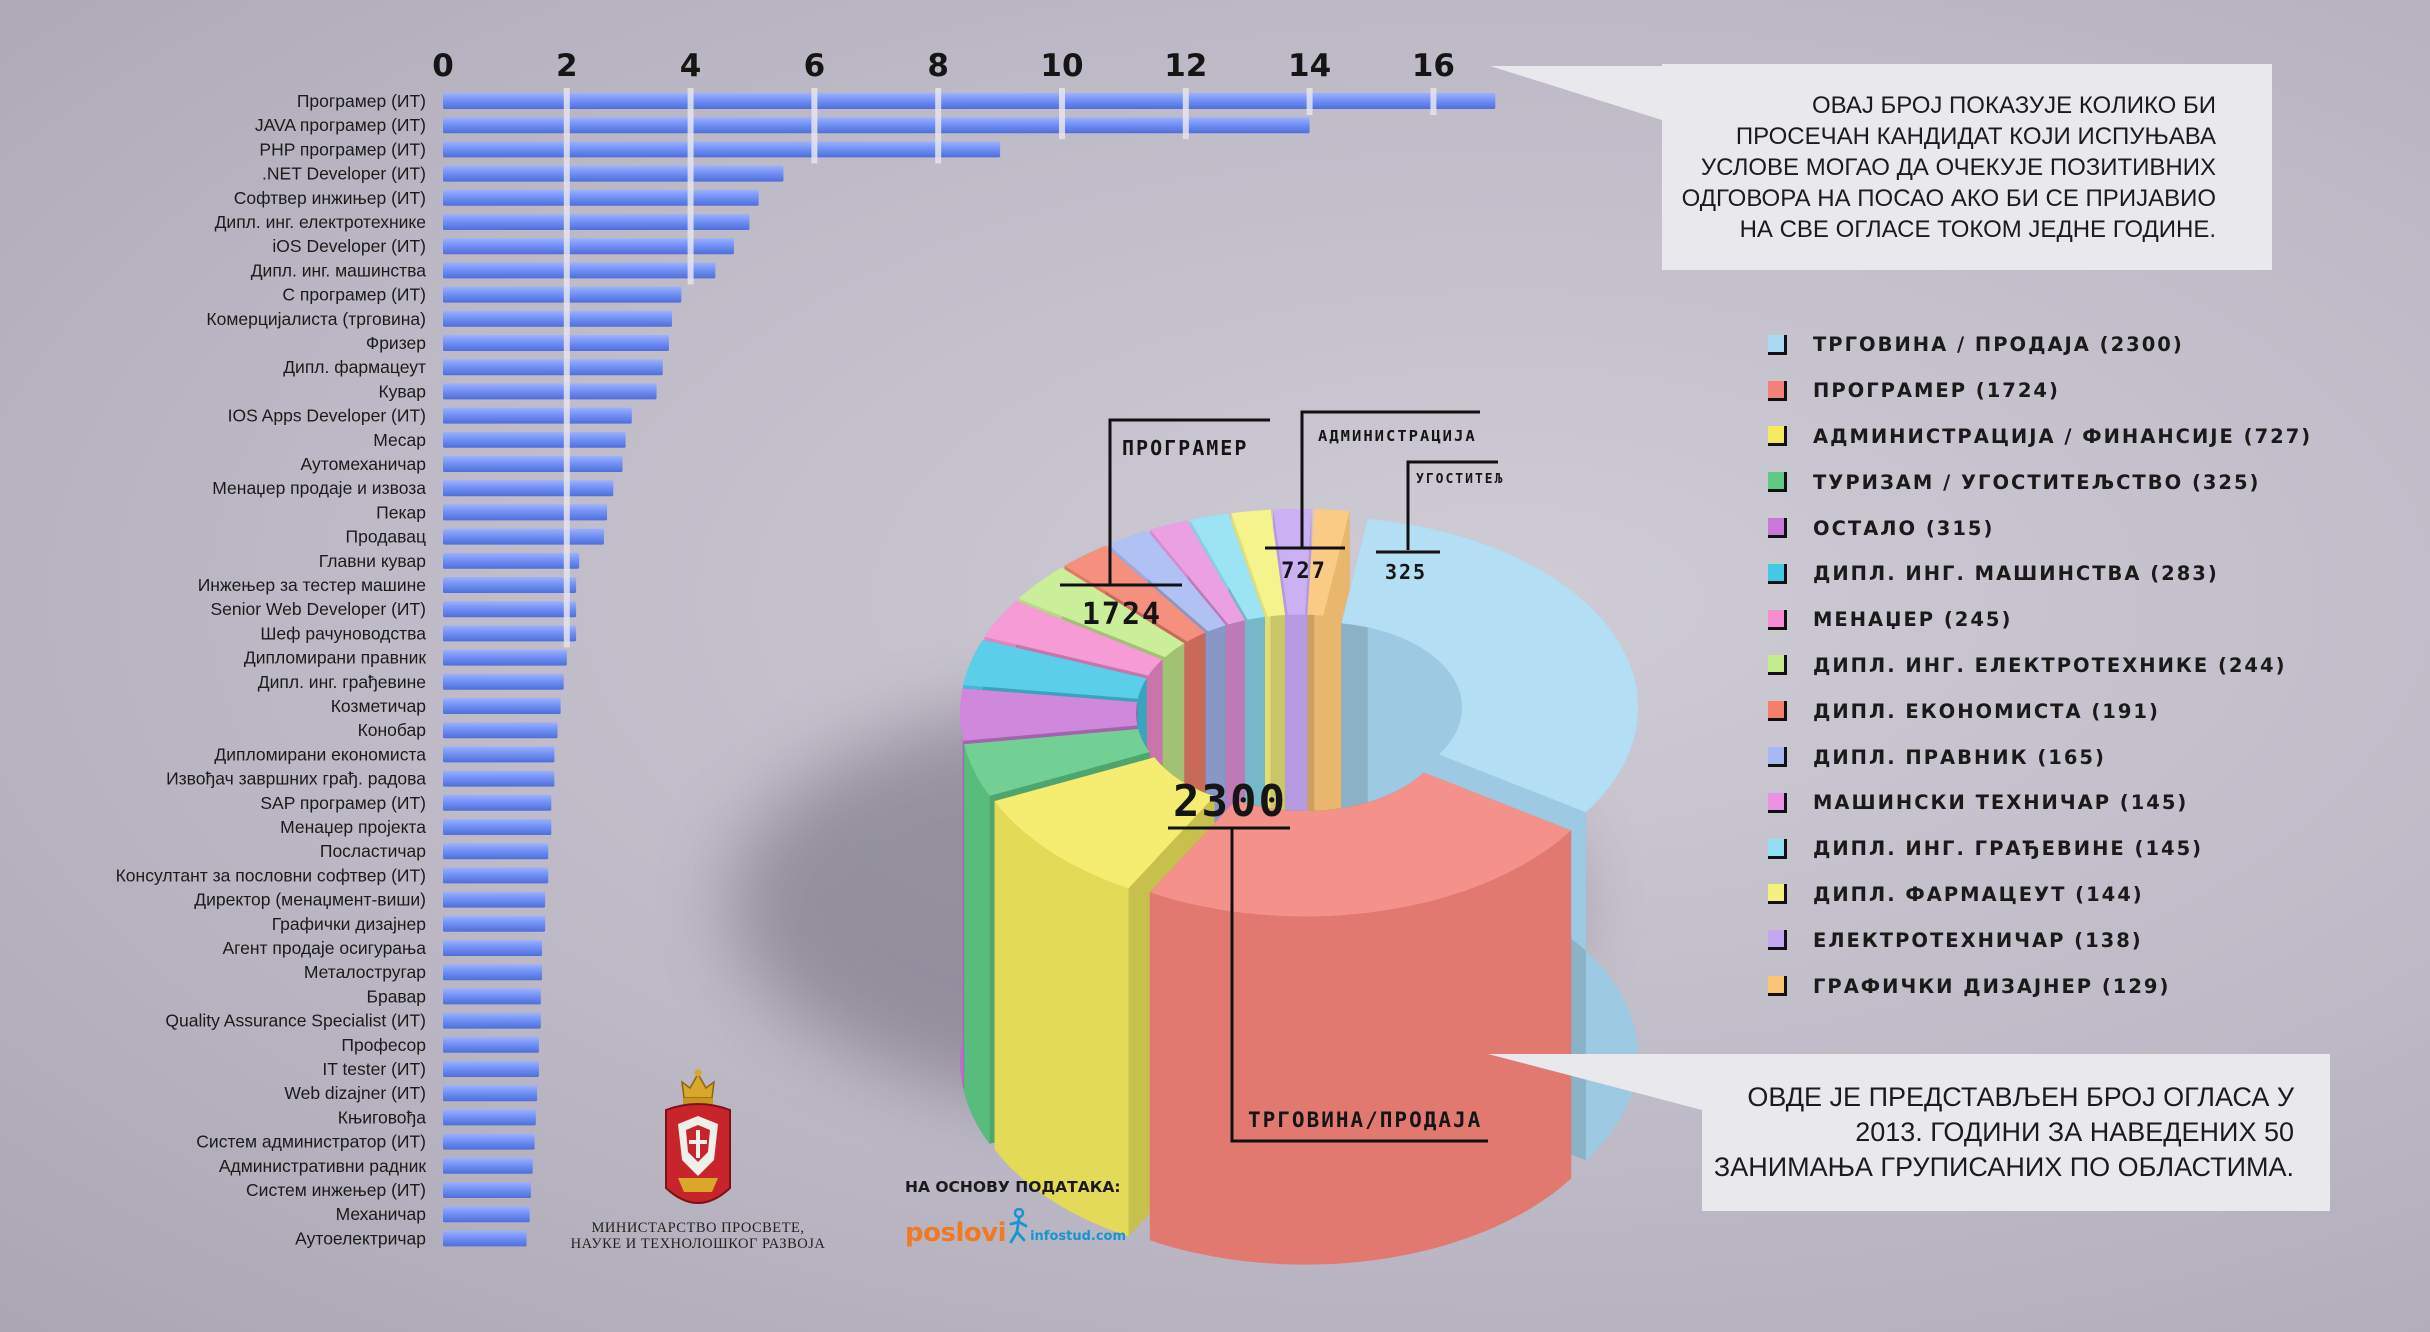 Image resolution: width=2430 pixels, height=1332 pixels. What do you see at coordinates (938, 66) in the screenshot?
I see `x-tick-label: 8` at bounding box center [938, 66].